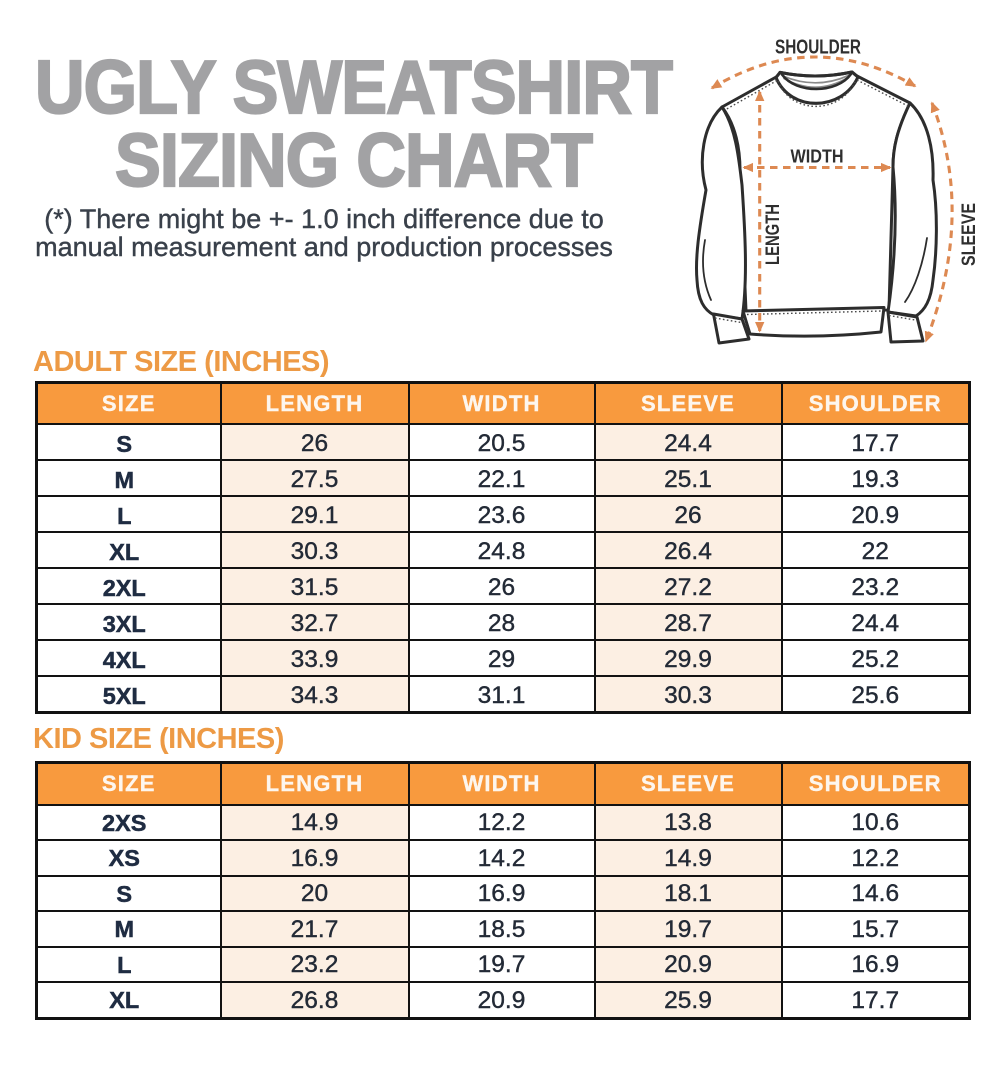 This screenshot has width=1000, height=1082. I want to click on svg-text: WIDTH, so click(817, 156).